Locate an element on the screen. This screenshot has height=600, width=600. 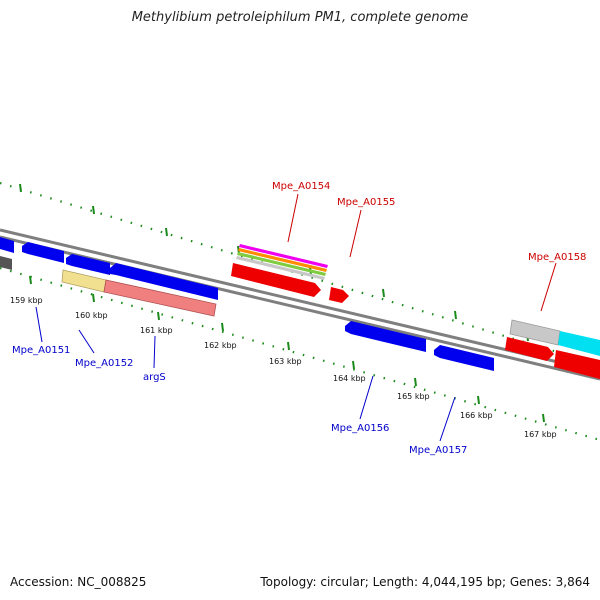
cds-feature is located at coordinates (579, 343).